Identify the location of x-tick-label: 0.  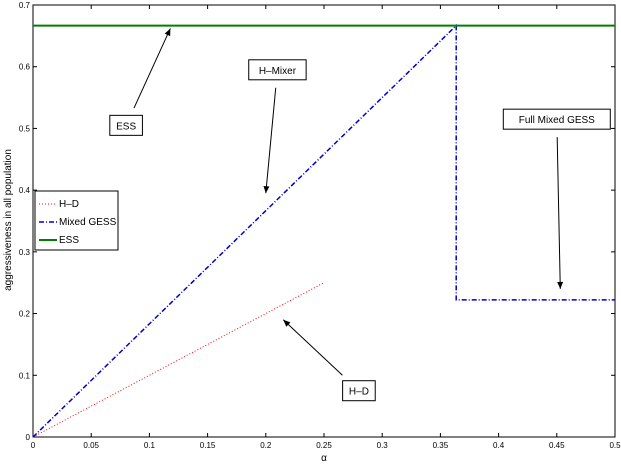
(33, 445).